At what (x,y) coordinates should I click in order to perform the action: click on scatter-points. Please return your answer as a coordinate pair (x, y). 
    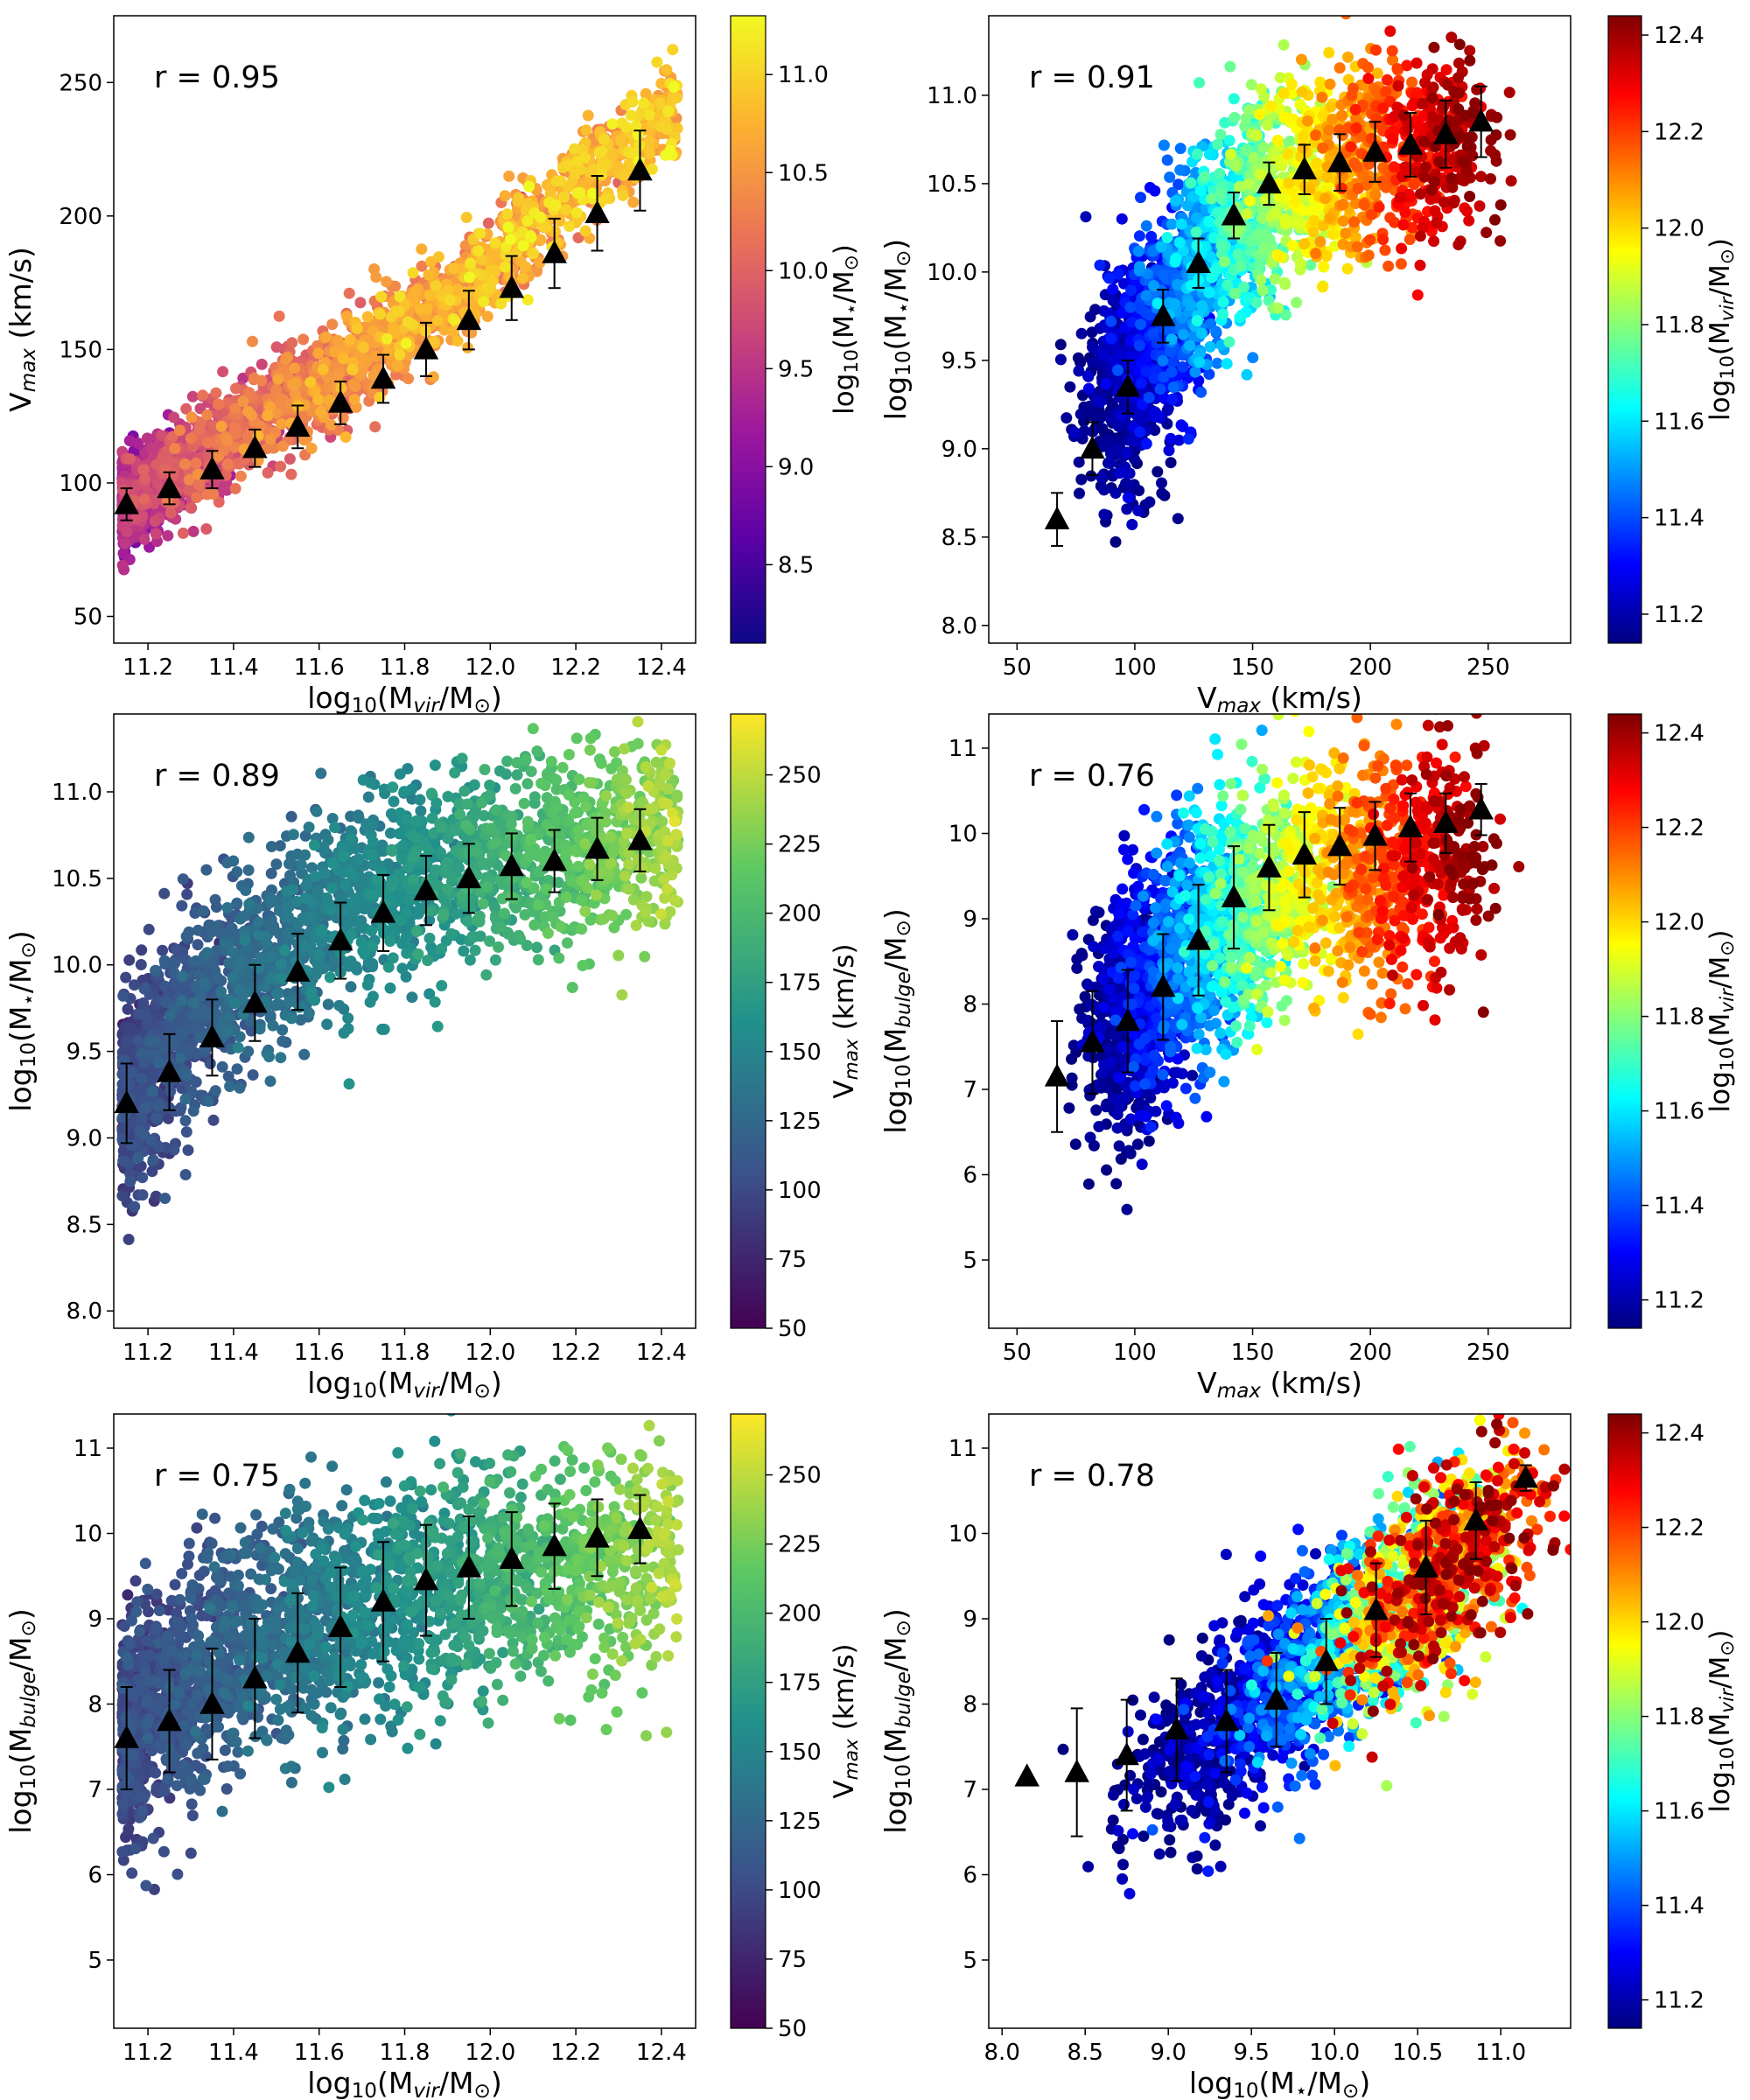
    Looking at the image, I should click on (399, 310).